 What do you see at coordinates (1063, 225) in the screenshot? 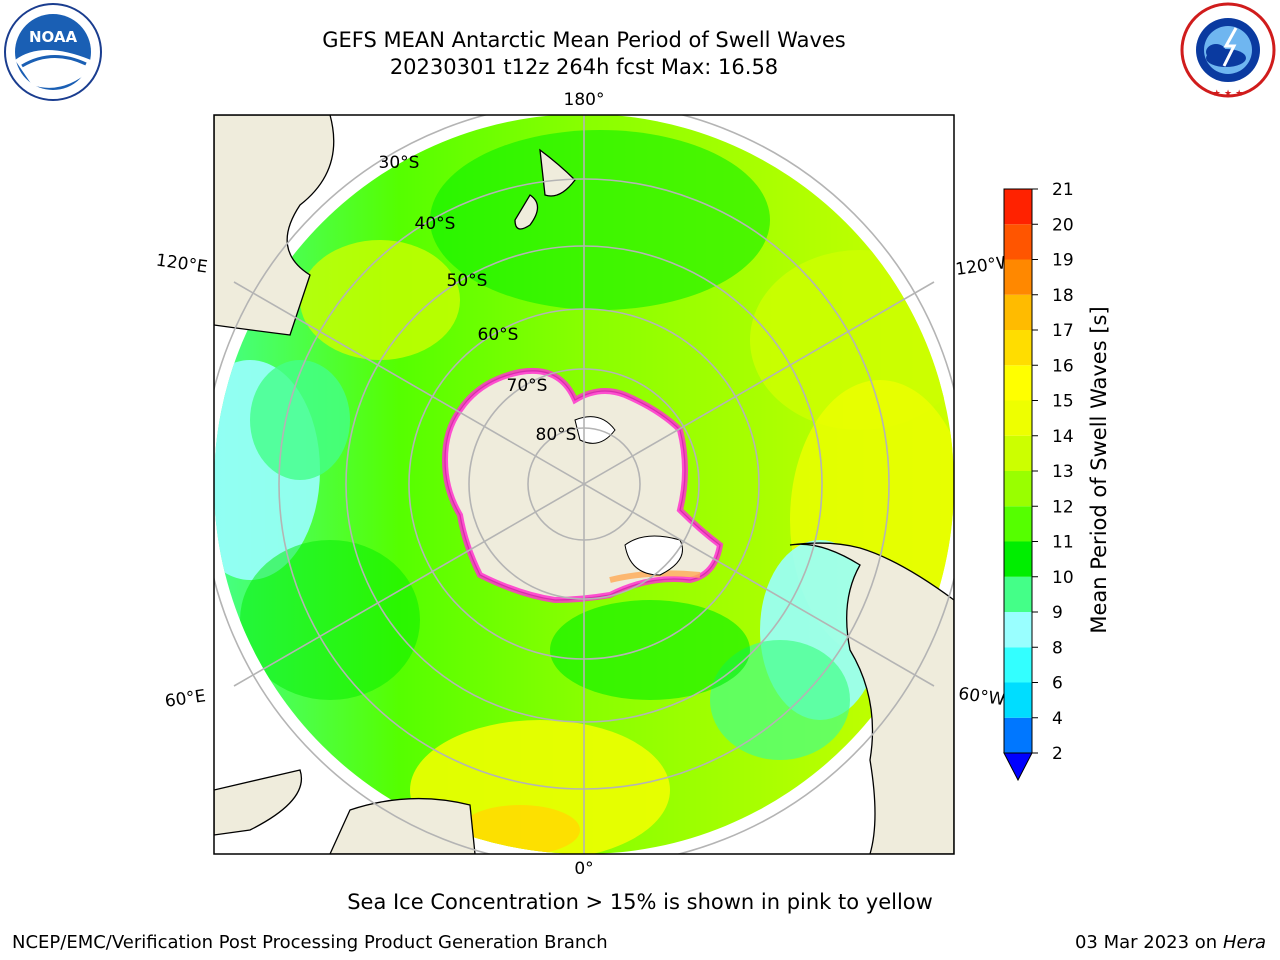
I see `colorbar-tick-label: 20` at bounding box center [1063, 225].